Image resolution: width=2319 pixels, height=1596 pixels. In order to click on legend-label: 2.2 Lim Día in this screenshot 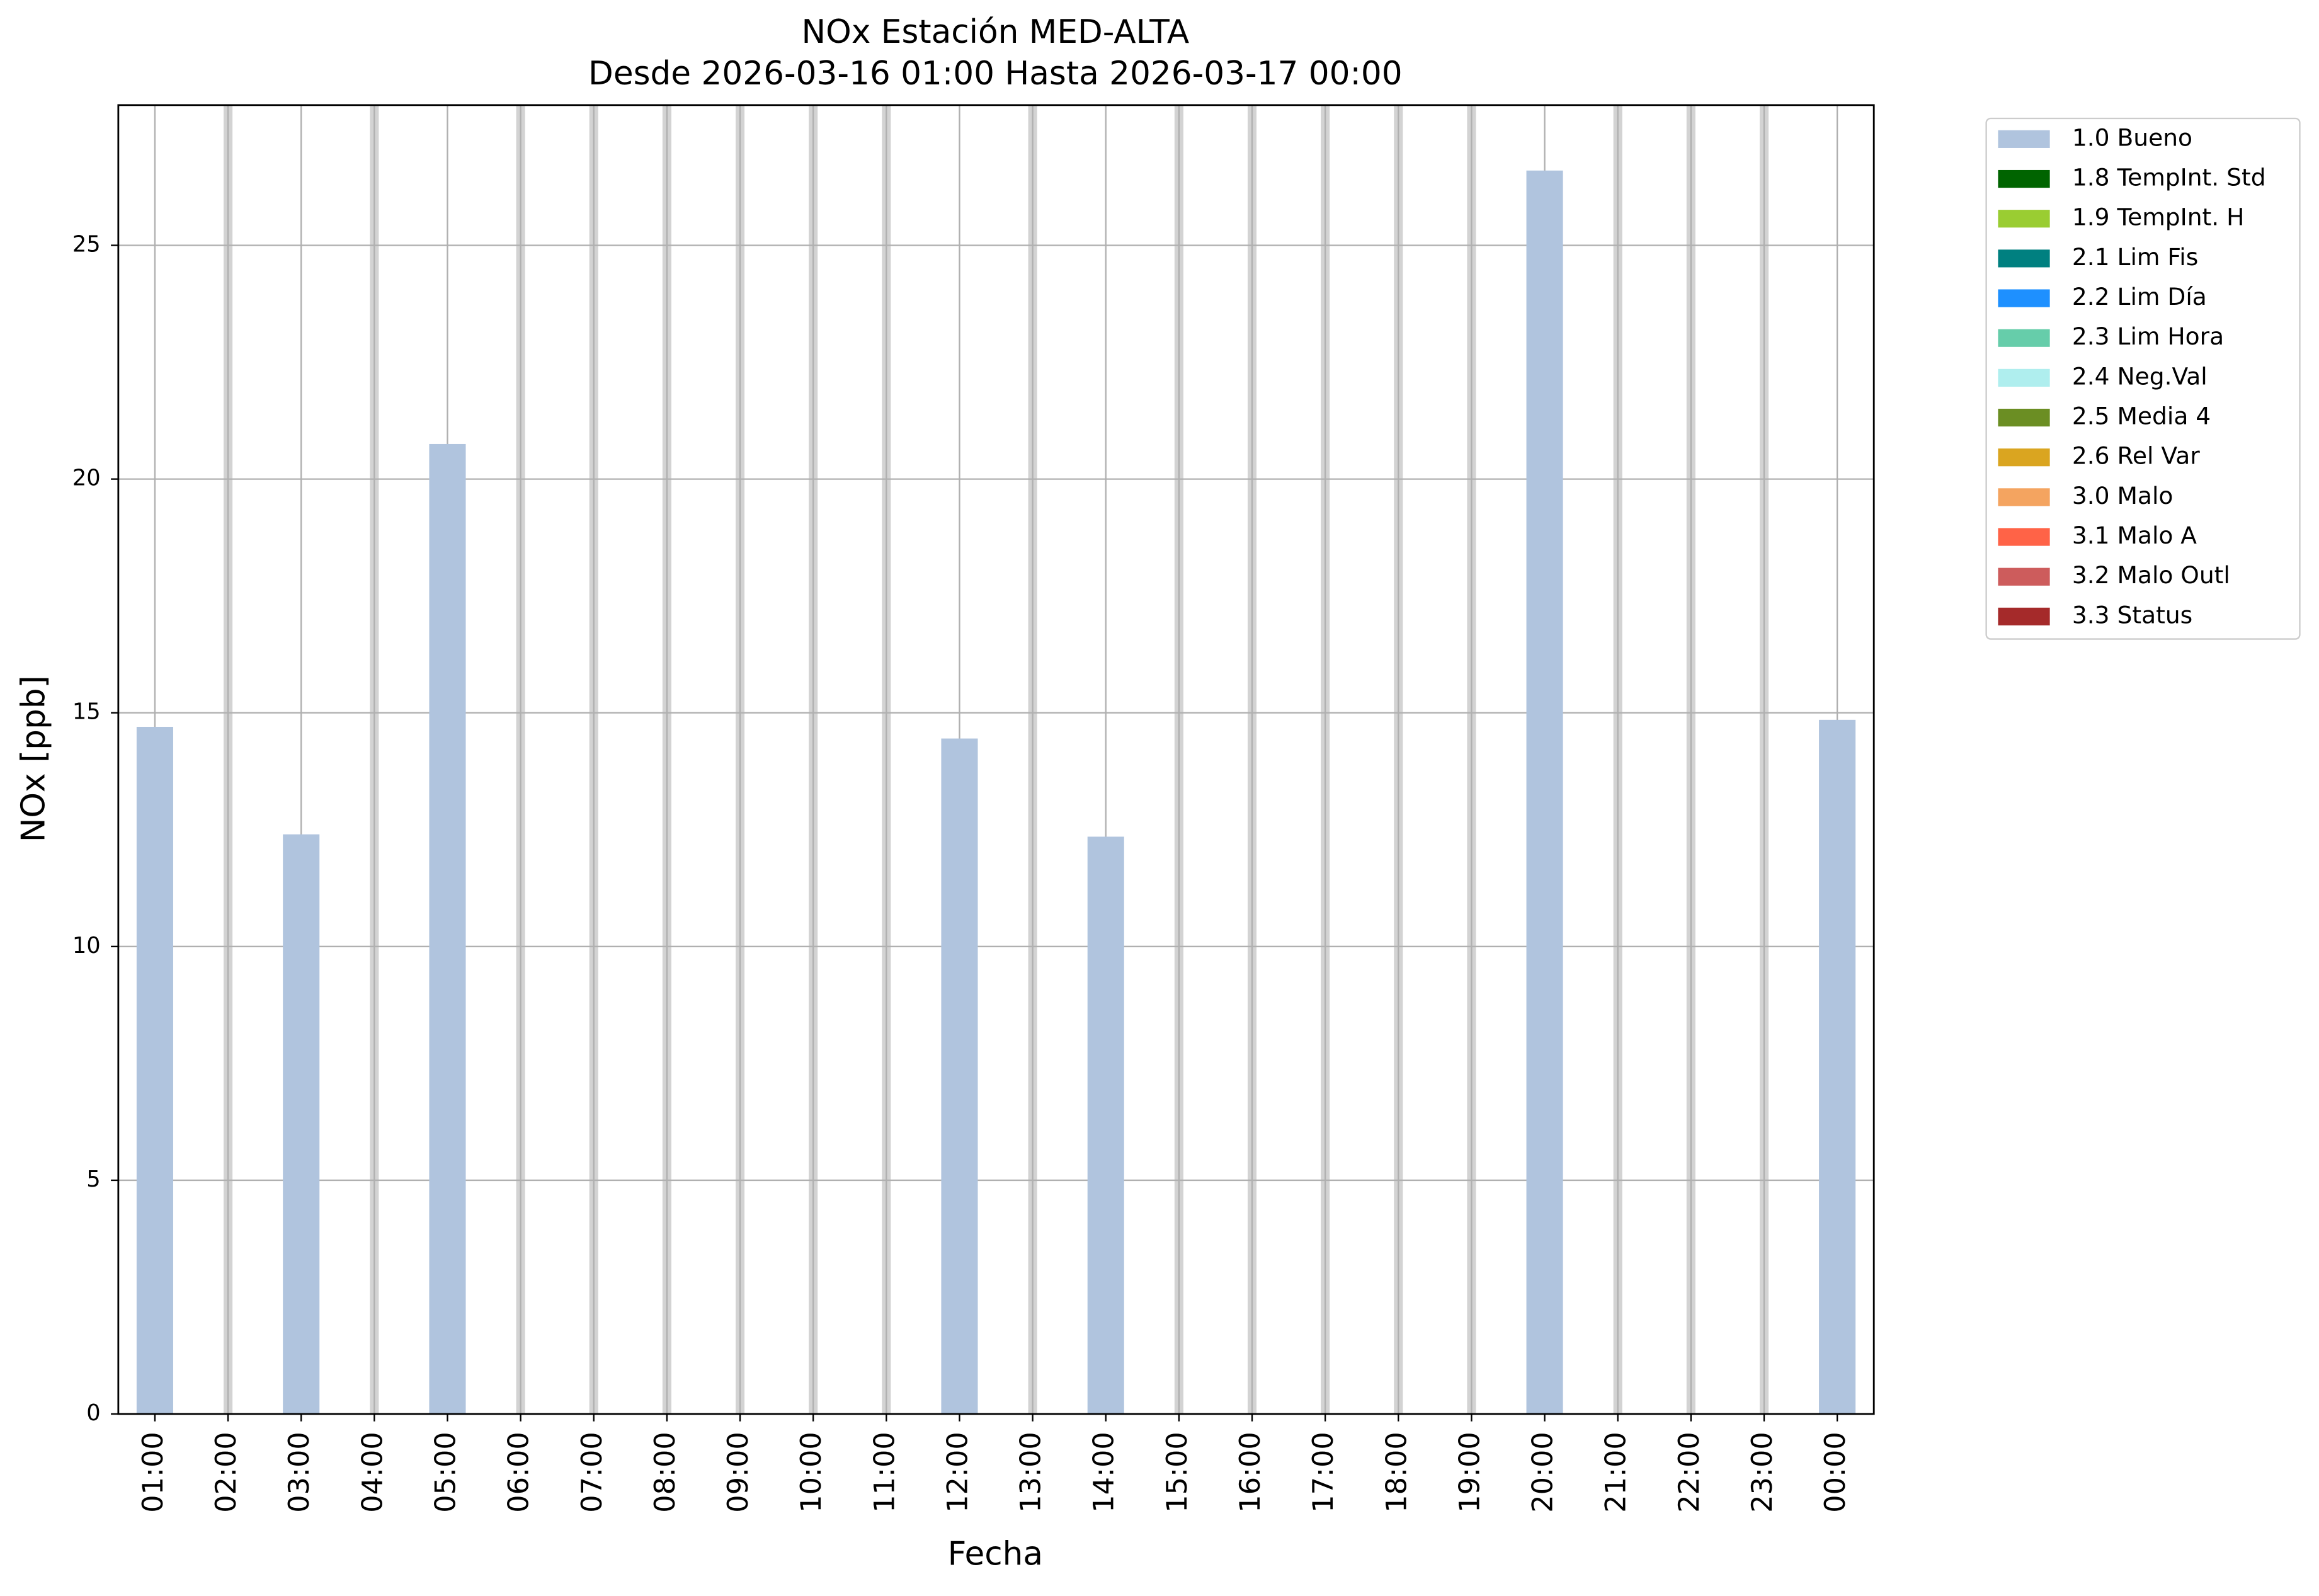, I will do `click(2139, 297)`.